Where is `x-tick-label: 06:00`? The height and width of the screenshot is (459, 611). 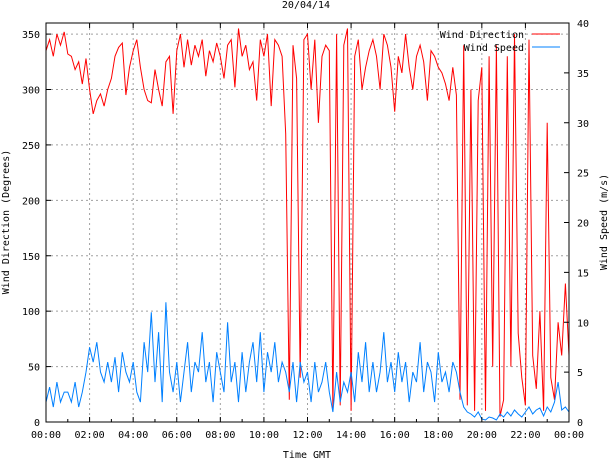 x-tick-label: 06:00 is located at coordinates (177, 435).